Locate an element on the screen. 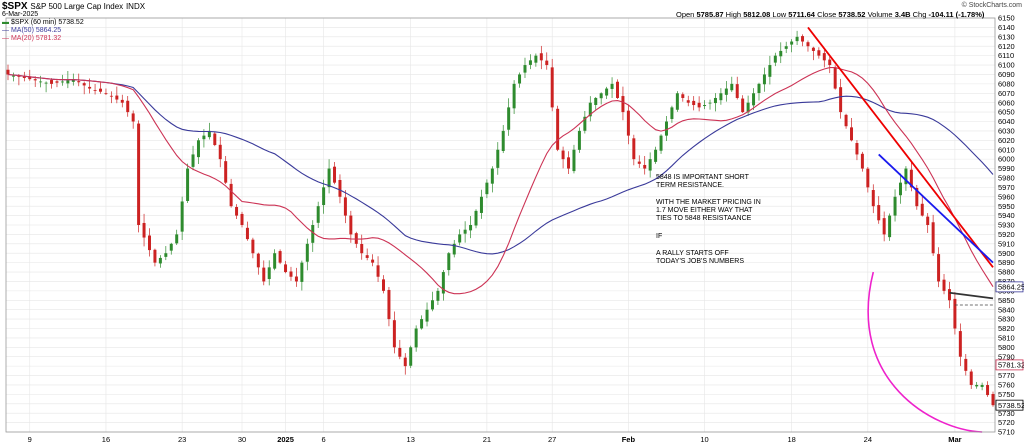 The height and width of the screenshot is (446, 1024). legend-ma50-label: MA(50) 5864.25 is located at coordinates (36, 30).